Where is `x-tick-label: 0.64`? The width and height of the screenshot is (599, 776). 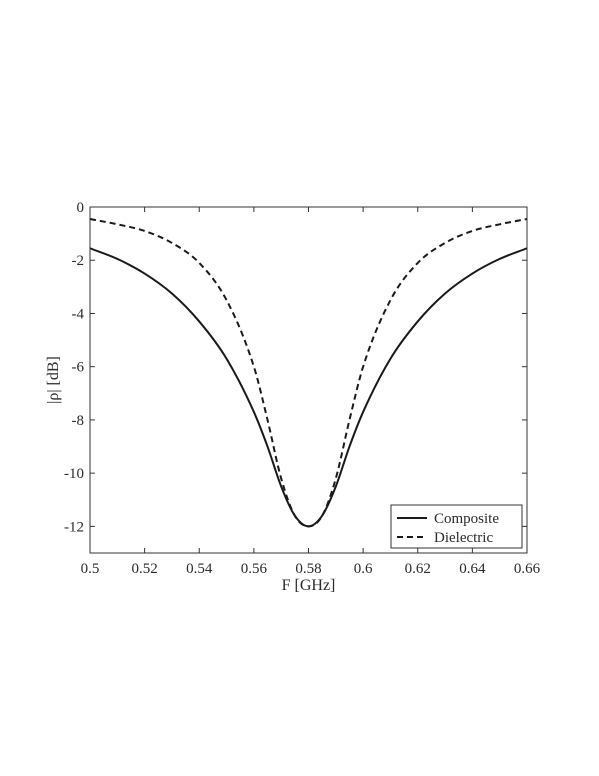
x-tick-label: 0.64 is located at coordinates (472, 569).